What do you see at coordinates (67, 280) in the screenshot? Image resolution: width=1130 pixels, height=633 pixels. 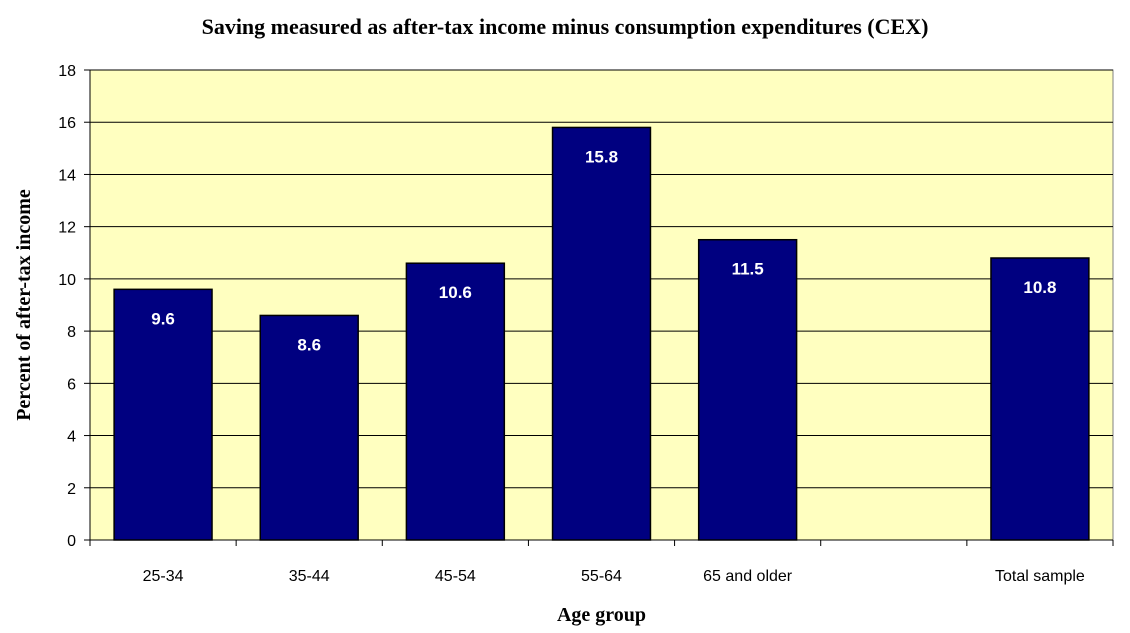 I see `y-tick-label: 10` at bounding box center [67, 280].